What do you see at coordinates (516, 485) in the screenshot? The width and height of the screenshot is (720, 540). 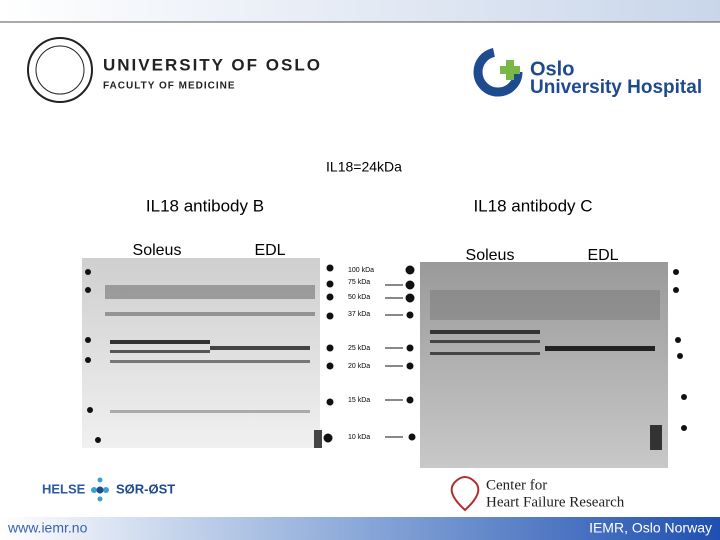 I see `center-name: Center for` at bounding box center [516, 485].